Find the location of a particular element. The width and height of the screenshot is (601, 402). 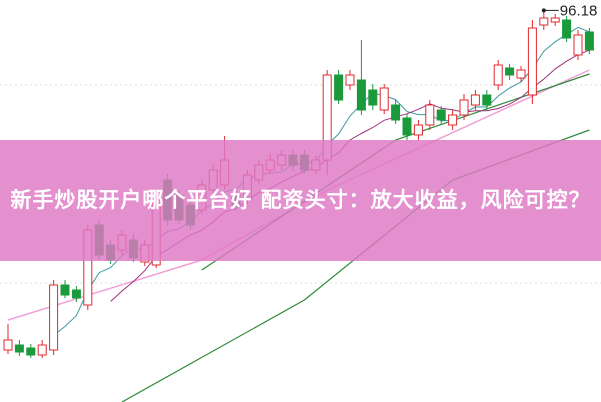

high-marker: 96.18 is located at coordinates (569, 10).